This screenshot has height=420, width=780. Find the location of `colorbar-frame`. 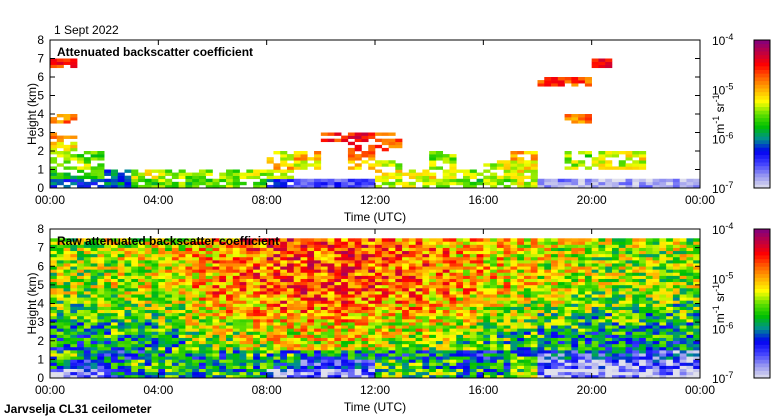

colorbar-frame is located at coordinates (762, 114).